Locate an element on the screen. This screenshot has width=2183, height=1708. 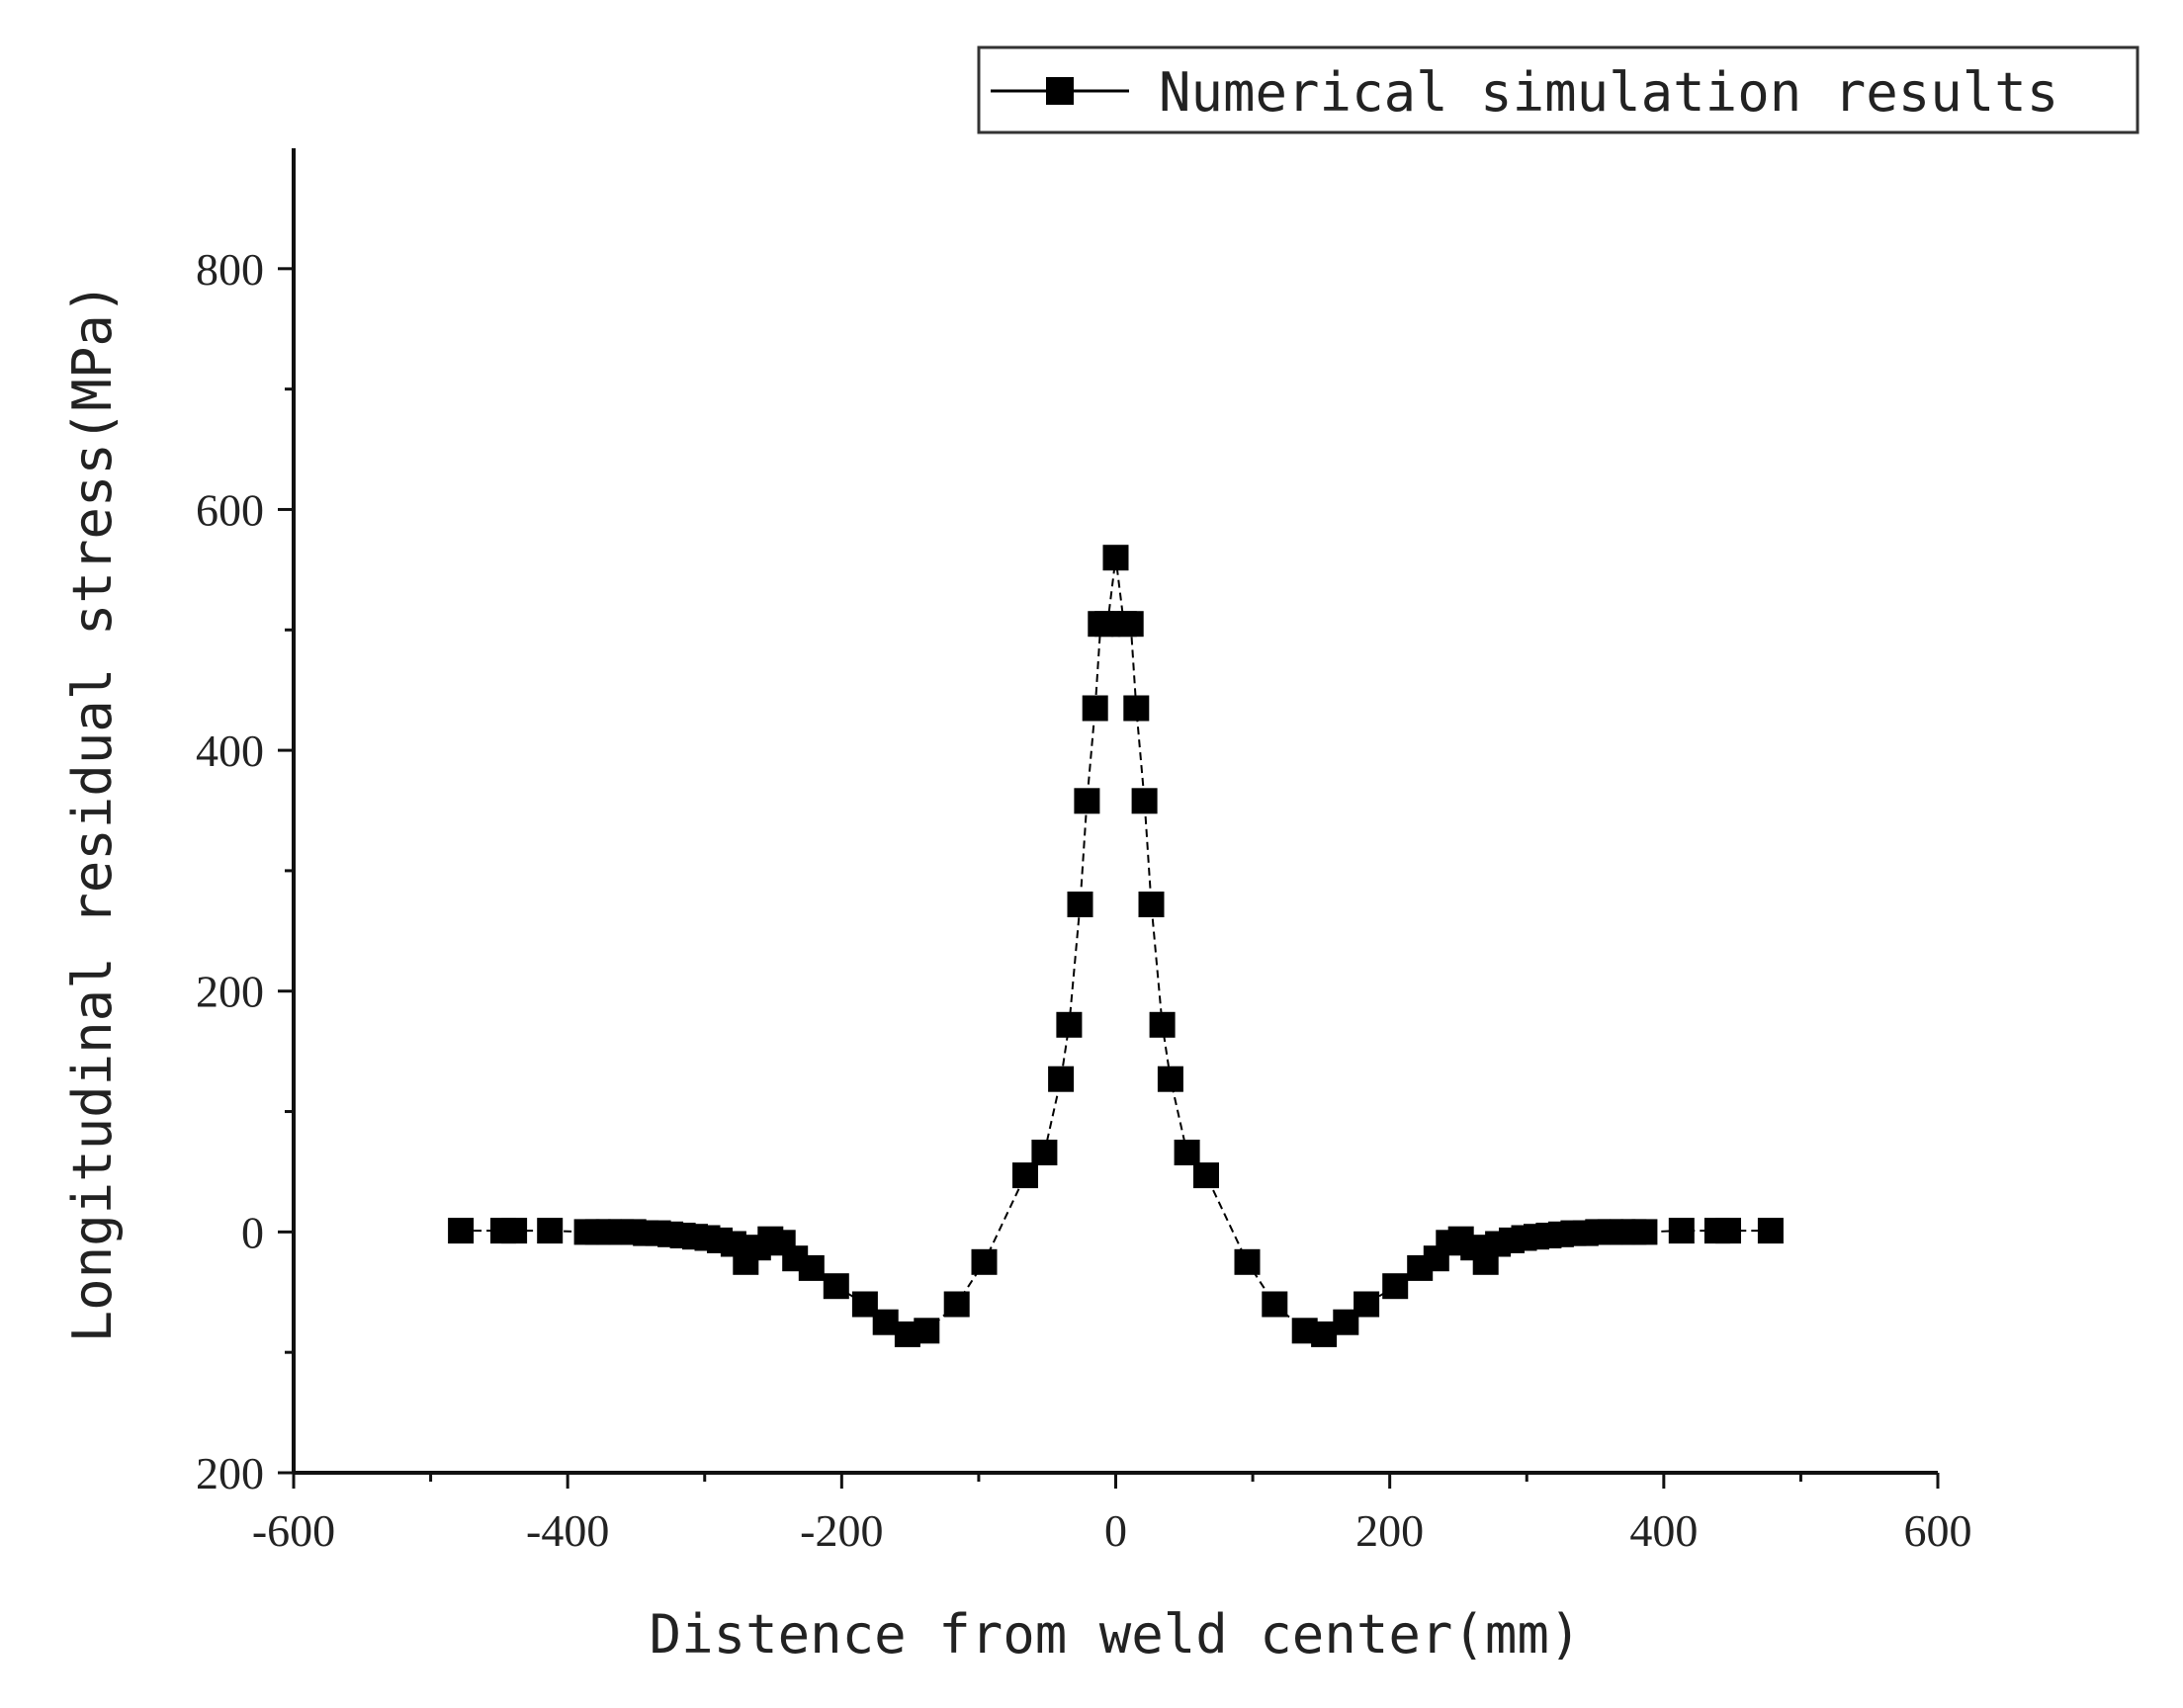
x-tick-label: 200 is located at coordinates (1389, 1530).